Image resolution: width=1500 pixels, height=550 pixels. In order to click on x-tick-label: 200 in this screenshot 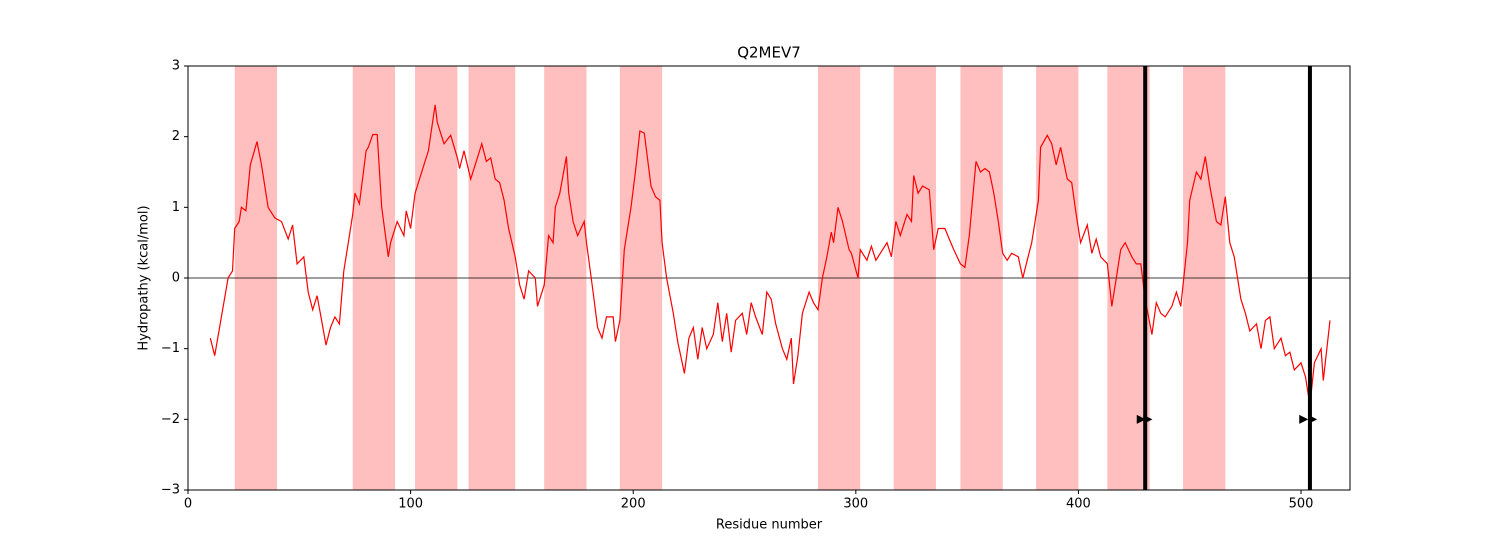, I will do `click(633, 504)`.